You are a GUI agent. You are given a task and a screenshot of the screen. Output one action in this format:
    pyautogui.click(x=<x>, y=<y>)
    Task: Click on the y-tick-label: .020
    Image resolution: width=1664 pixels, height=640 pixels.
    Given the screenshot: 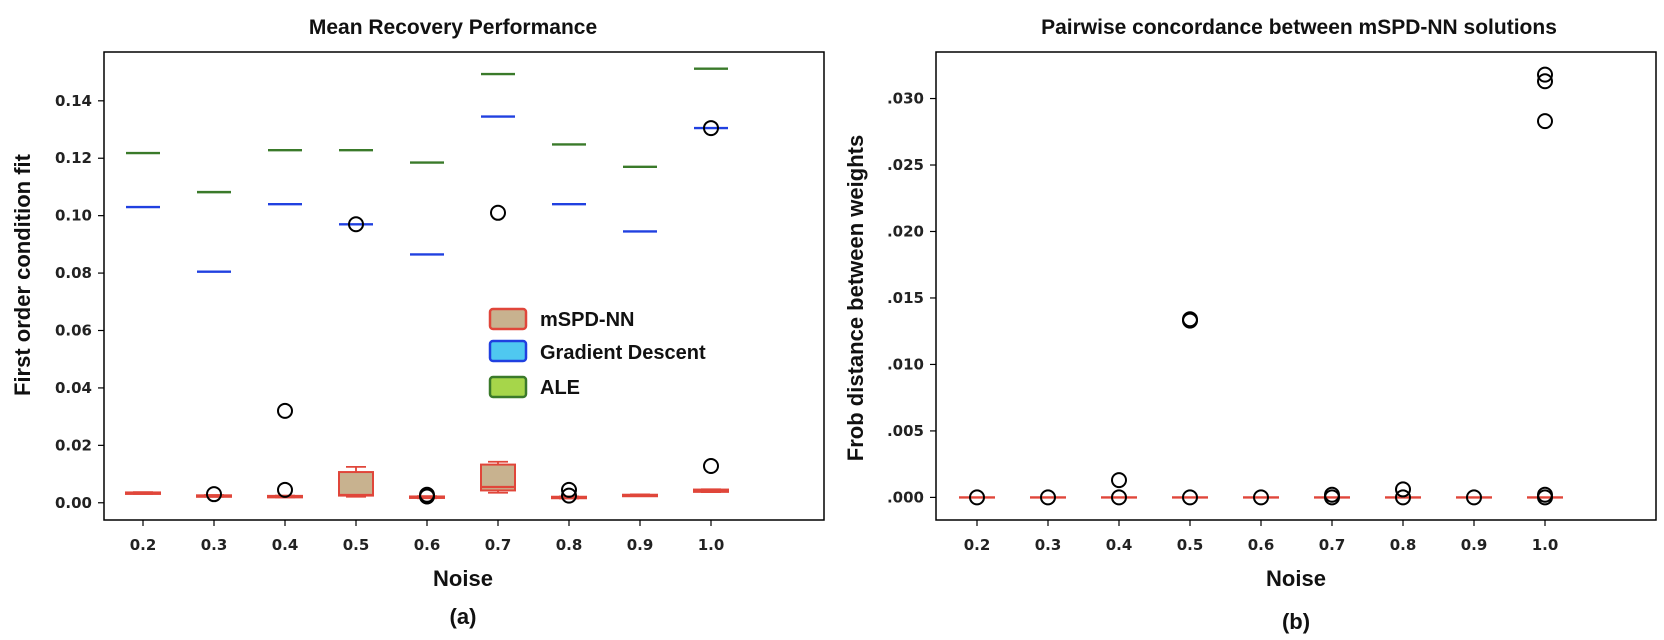 What is the action you would take?
    pyautogui.click(x=905, y=231)
    